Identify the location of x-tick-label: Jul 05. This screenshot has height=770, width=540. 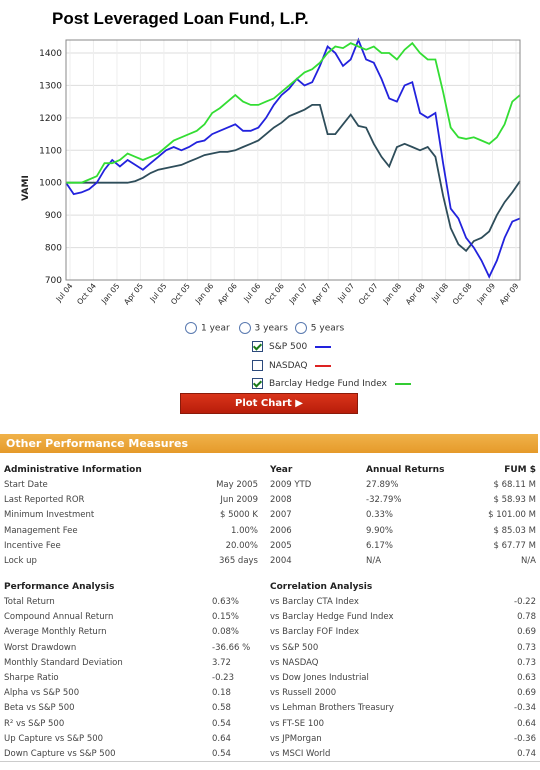
(157, 292).